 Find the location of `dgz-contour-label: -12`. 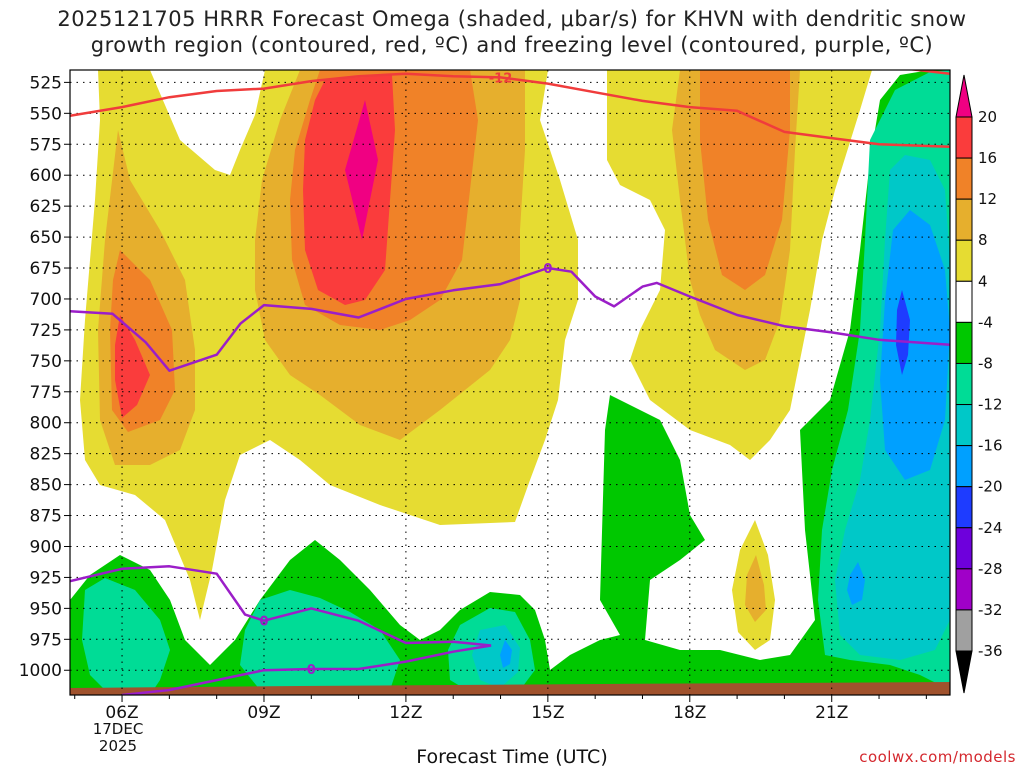

dgz-contour-label: -12 is located at coordinates (501, 78).